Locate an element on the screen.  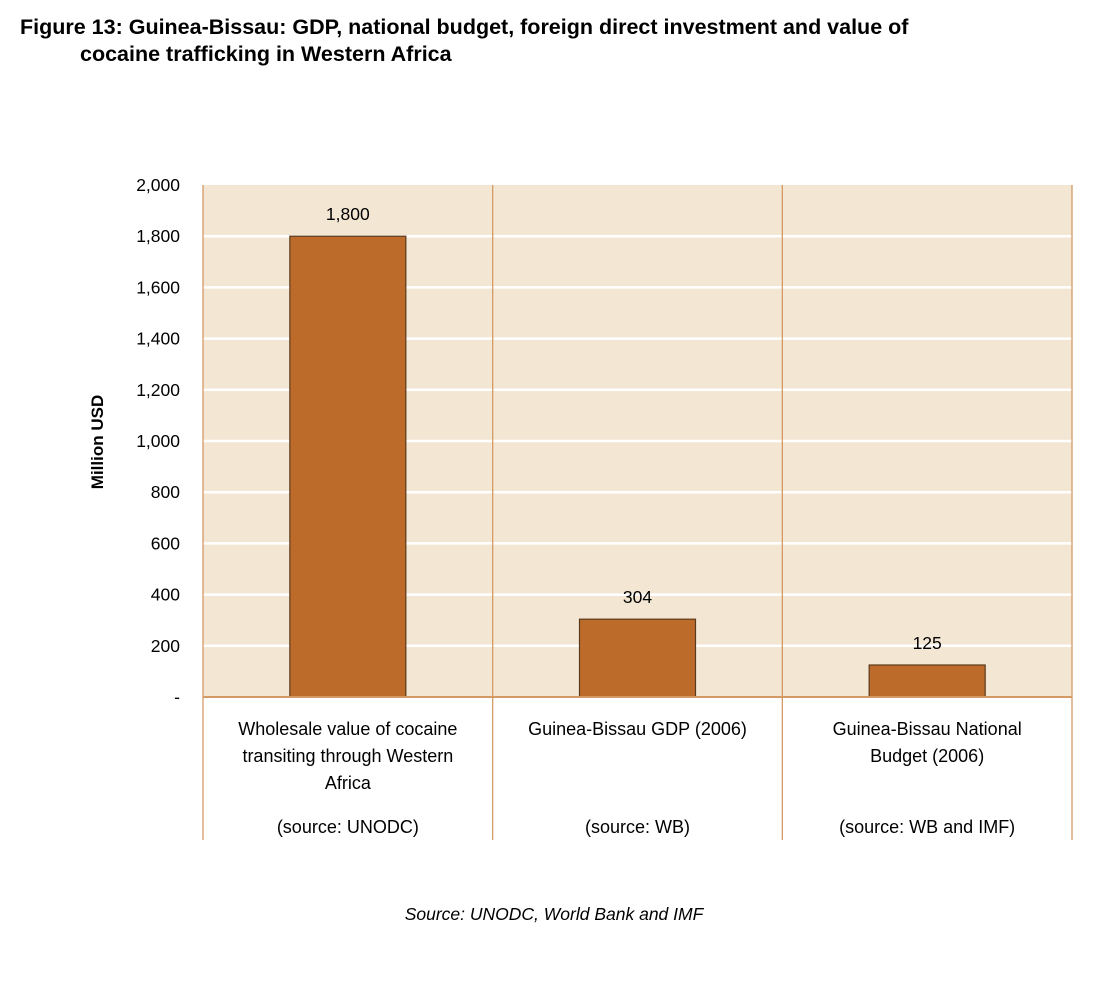
figure-title-line-2: cocaine trafficking in Western Africa is located at coordinates (266, 54).